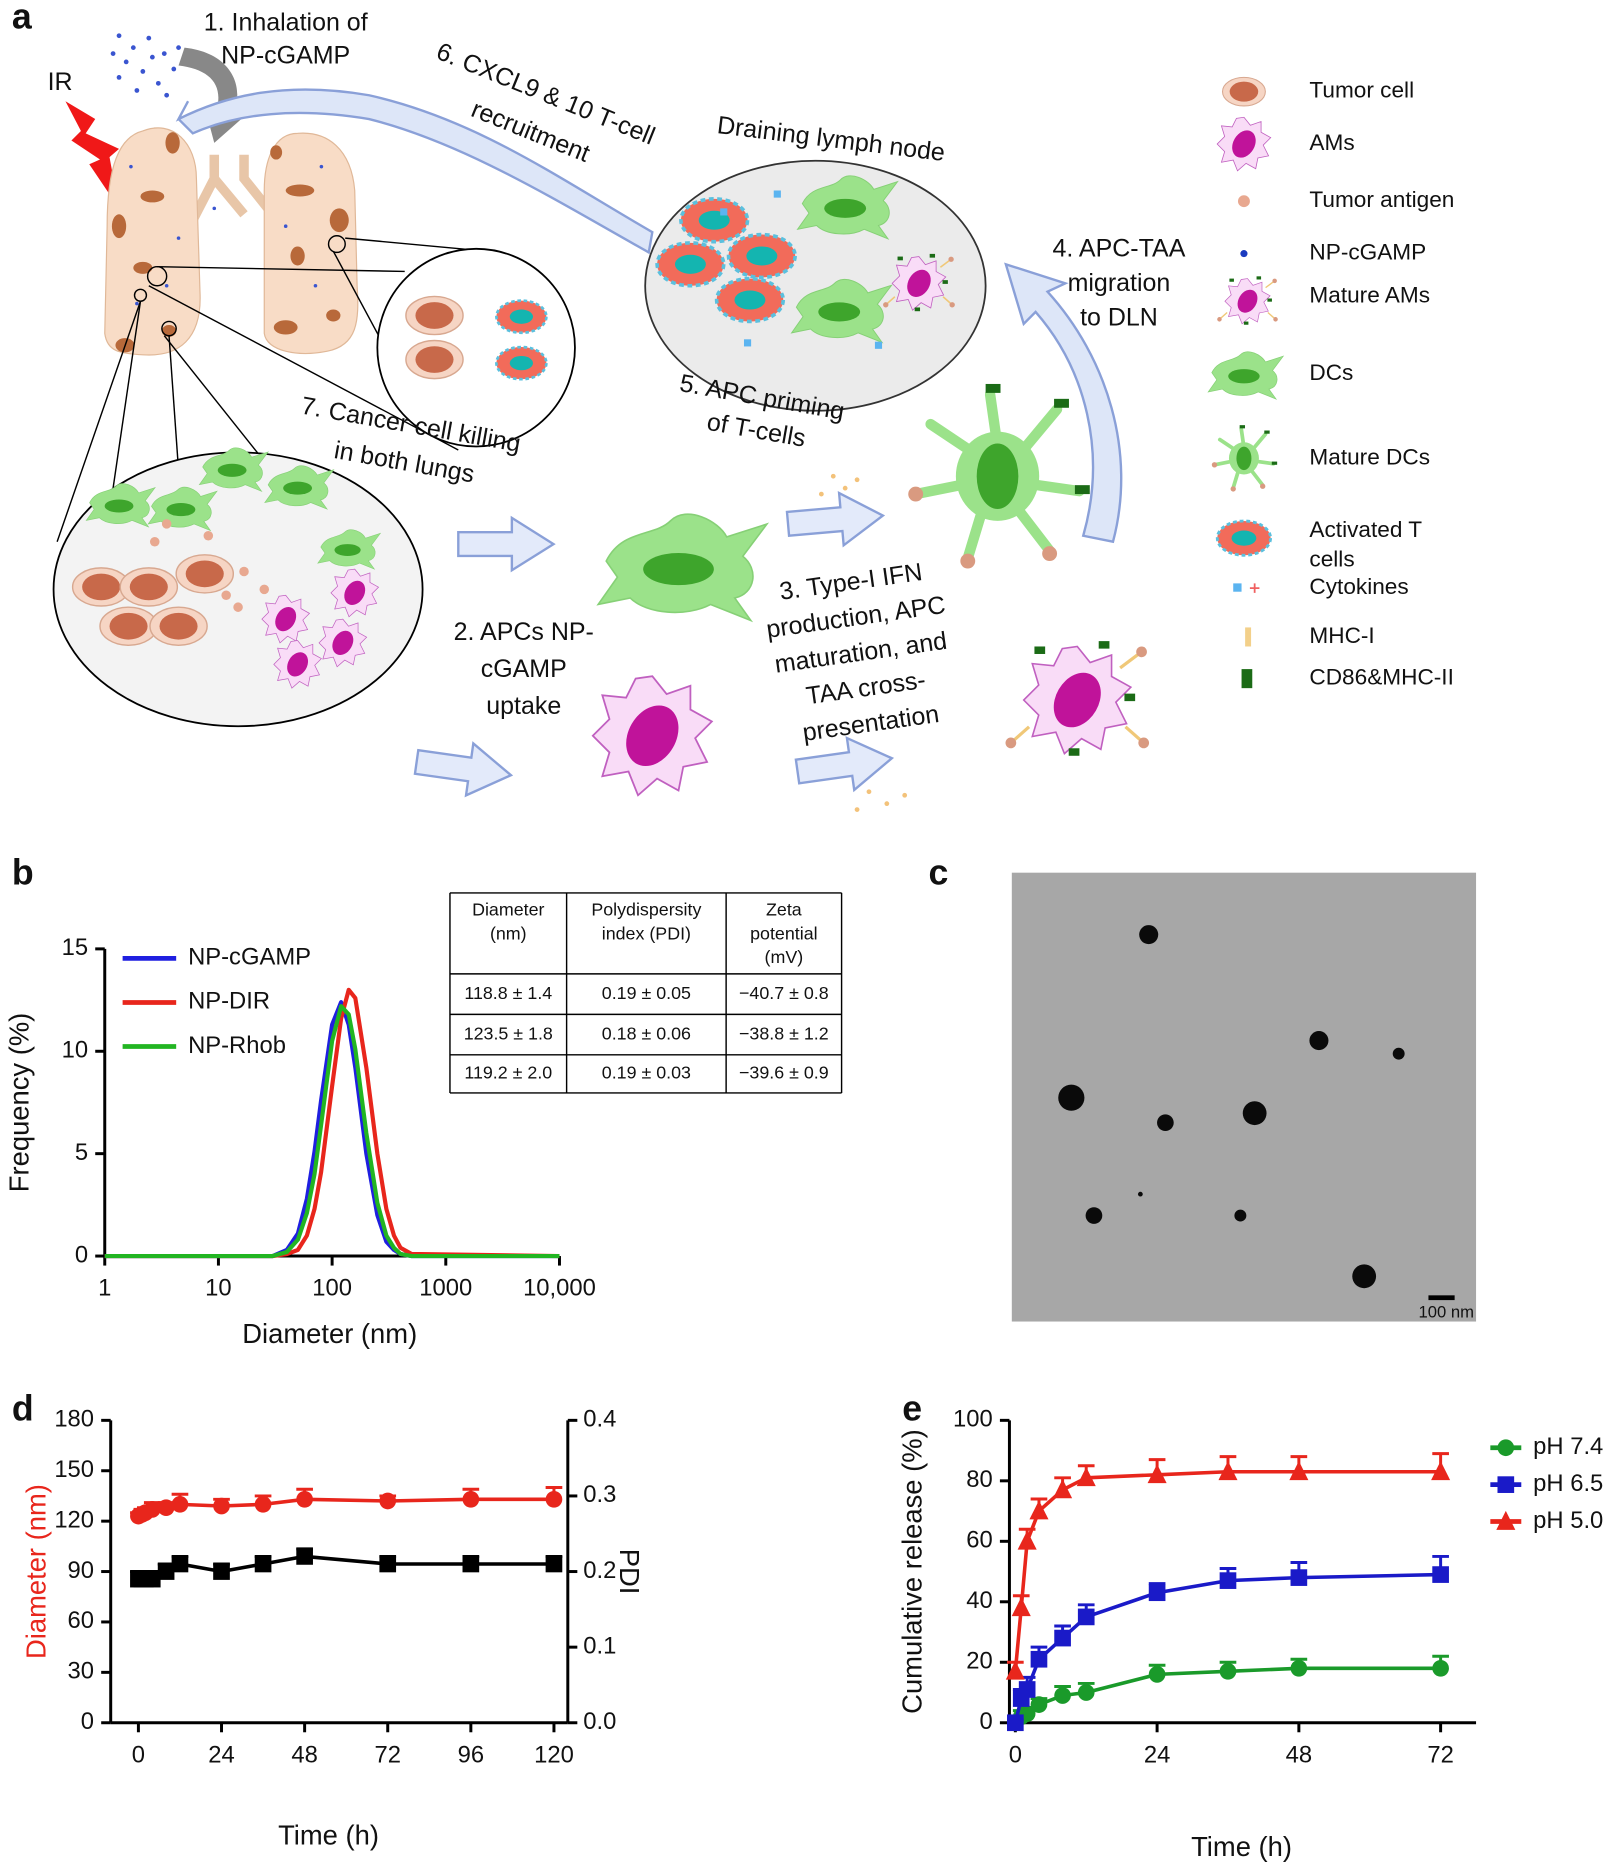  What do you see at coordinates (1568, 1520) in the screenshot?
I see `legend-label: pH 5.0` at bounding box center [1568, 1520].